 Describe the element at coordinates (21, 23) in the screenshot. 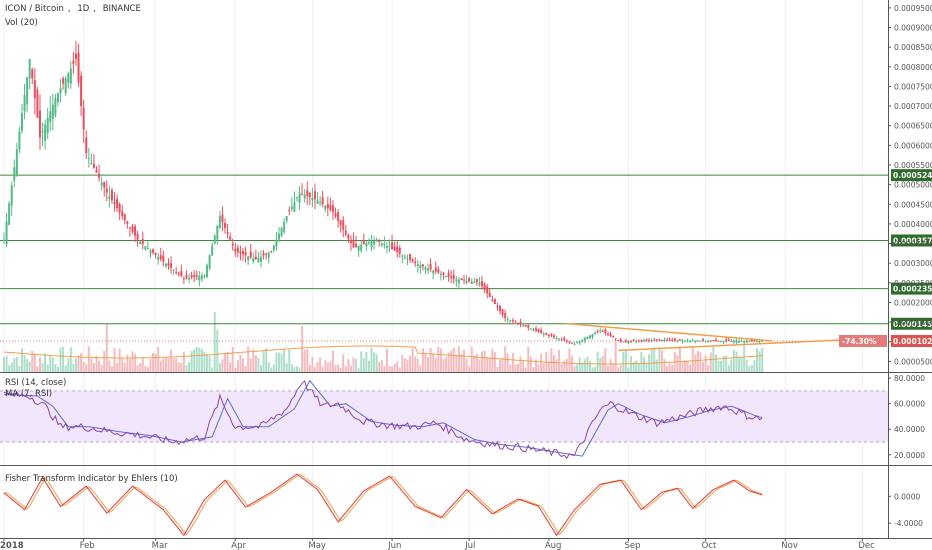

I see `volume-label: Vol (20)` at that location.